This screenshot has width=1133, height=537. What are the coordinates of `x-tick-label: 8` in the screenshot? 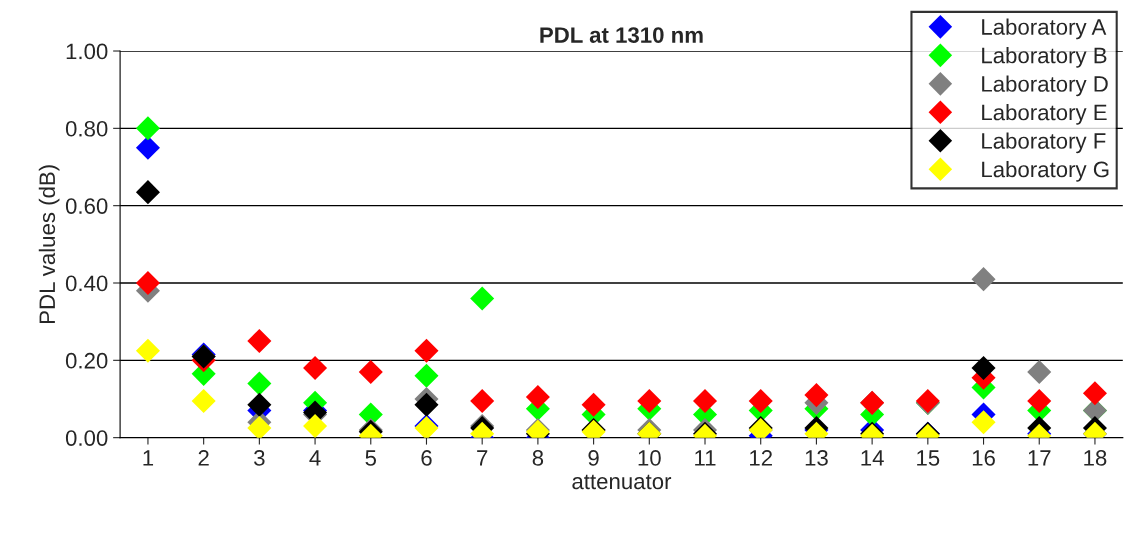 It's located at (538, 458).